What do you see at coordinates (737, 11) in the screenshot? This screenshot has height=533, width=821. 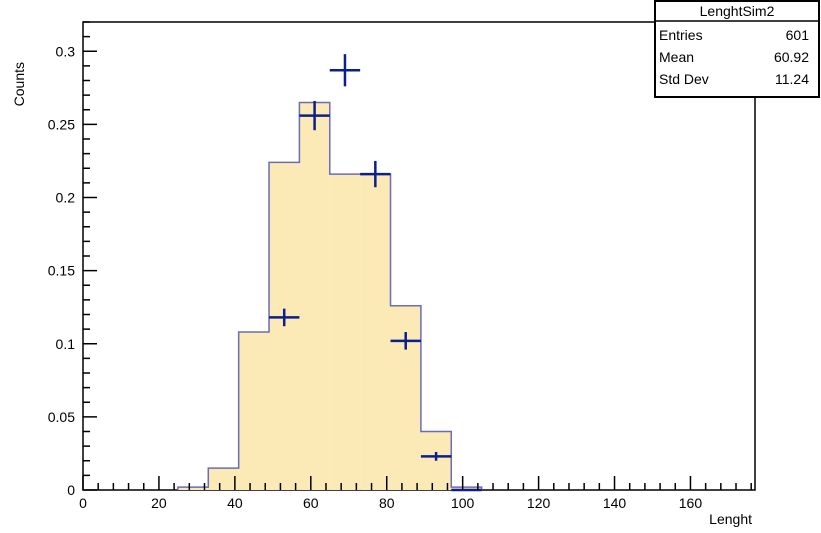 I see `stats-box-title: LenghtSim2` at bounding box center [737, 11].